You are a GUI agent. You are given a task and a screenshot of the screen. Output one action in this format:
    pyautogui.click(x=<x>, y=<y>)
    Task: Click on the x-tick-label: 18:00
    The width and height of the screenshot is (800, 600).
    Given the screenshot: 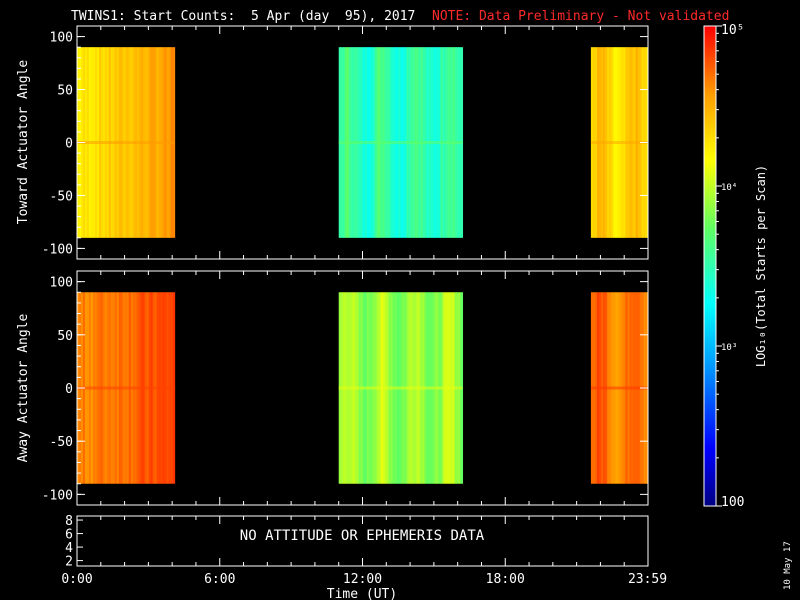 What is the action you would take?
    pyautogui.click(x=505, y=579)
    